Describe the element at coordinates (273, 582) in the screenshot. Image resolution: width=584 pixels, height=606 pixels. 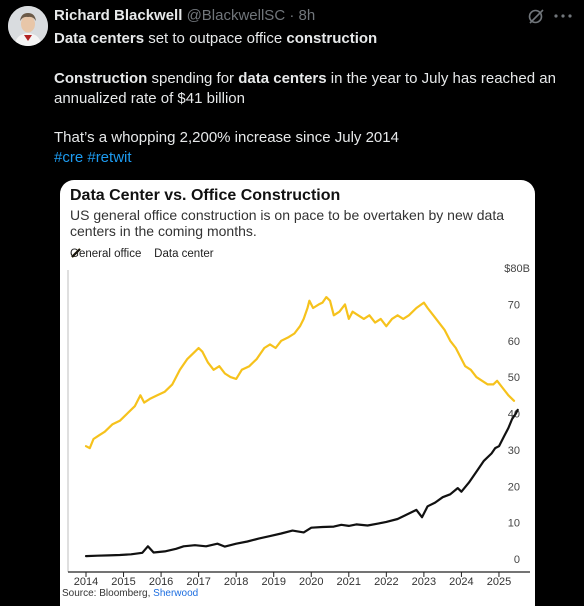
I see `x-tick-label: 2019` at that location.